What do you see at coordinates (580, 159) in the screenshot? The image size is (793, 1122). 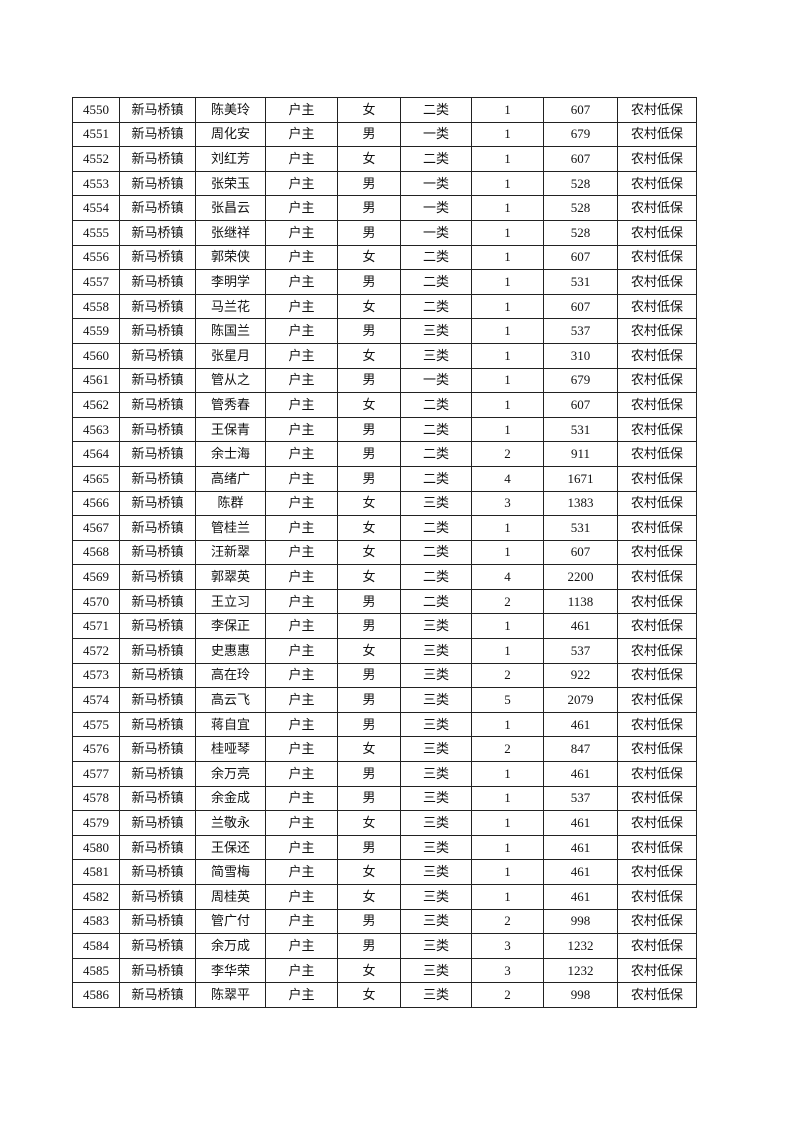 I see `amount-cell: 607` at bounding box center [580, 159].